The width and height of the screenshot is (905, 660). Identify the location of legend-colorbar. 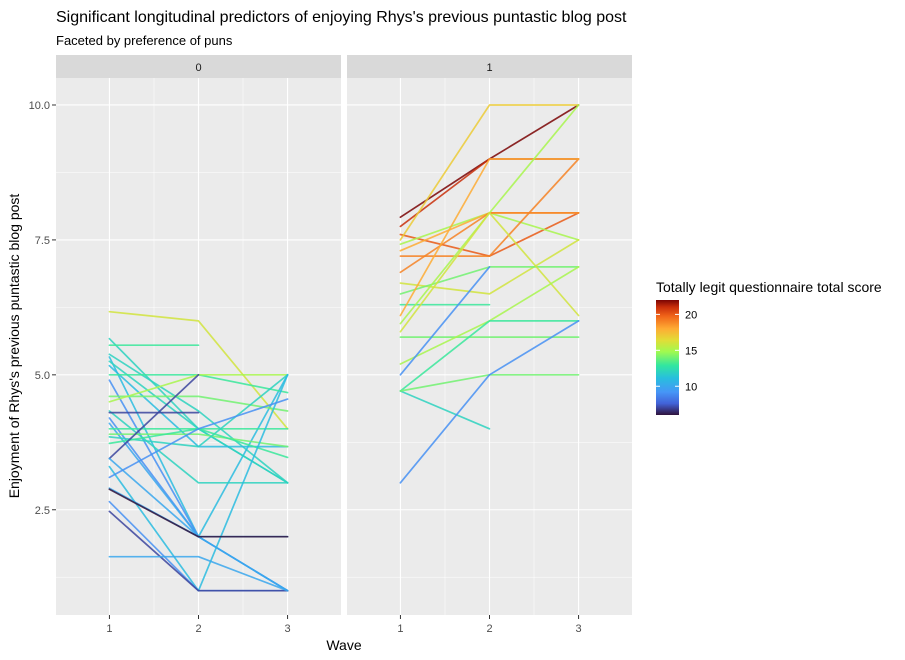
(667, 357).